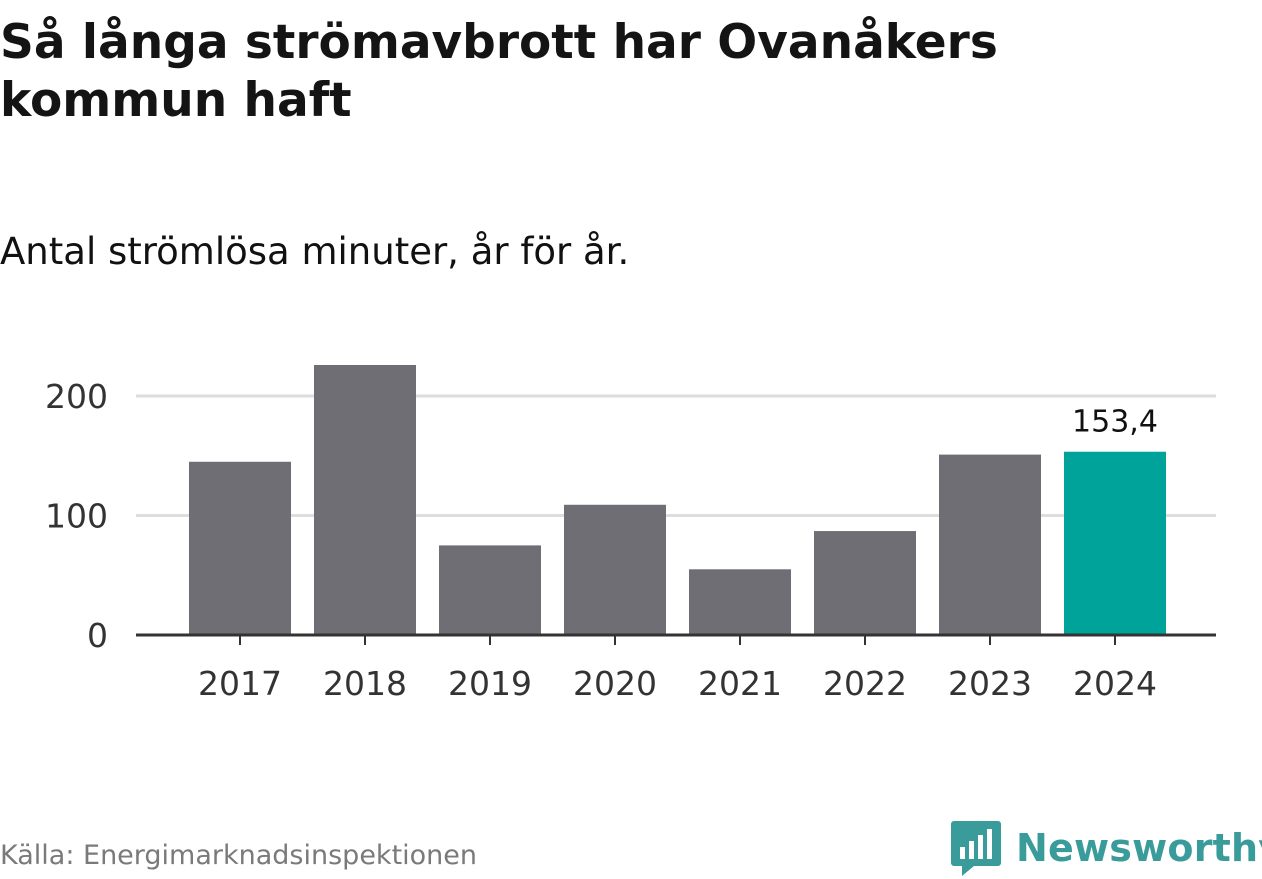  I want to click on bar-2023, so click(990, 544).